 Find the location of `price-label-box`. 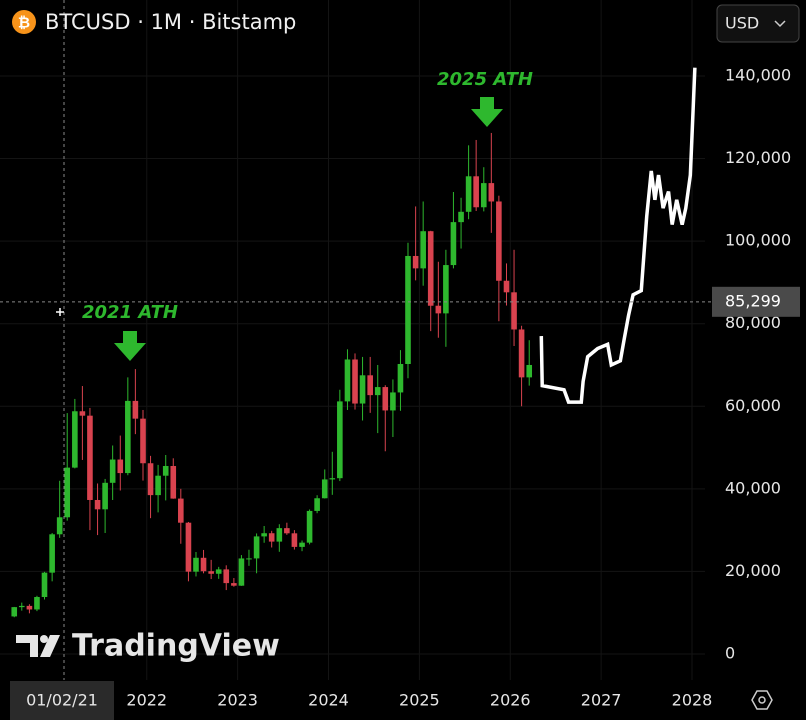

price-label-box is located at coordinates (756, 301).